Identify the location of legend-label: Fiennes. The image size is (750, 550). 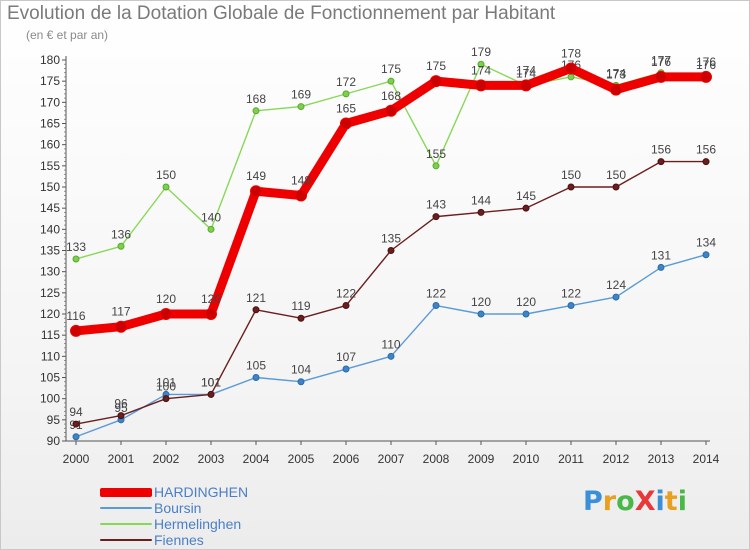
(179, 540).